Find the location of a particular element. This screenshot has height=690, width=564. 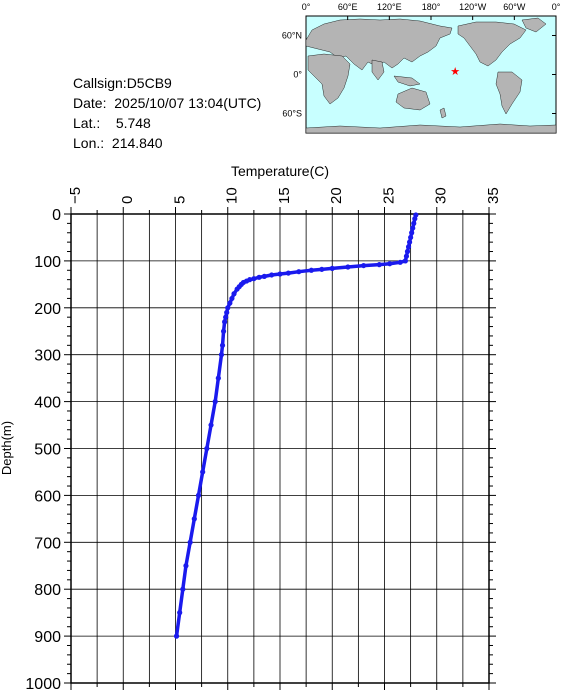

y-tick-label: 600 is located at coordinates (47, 496).